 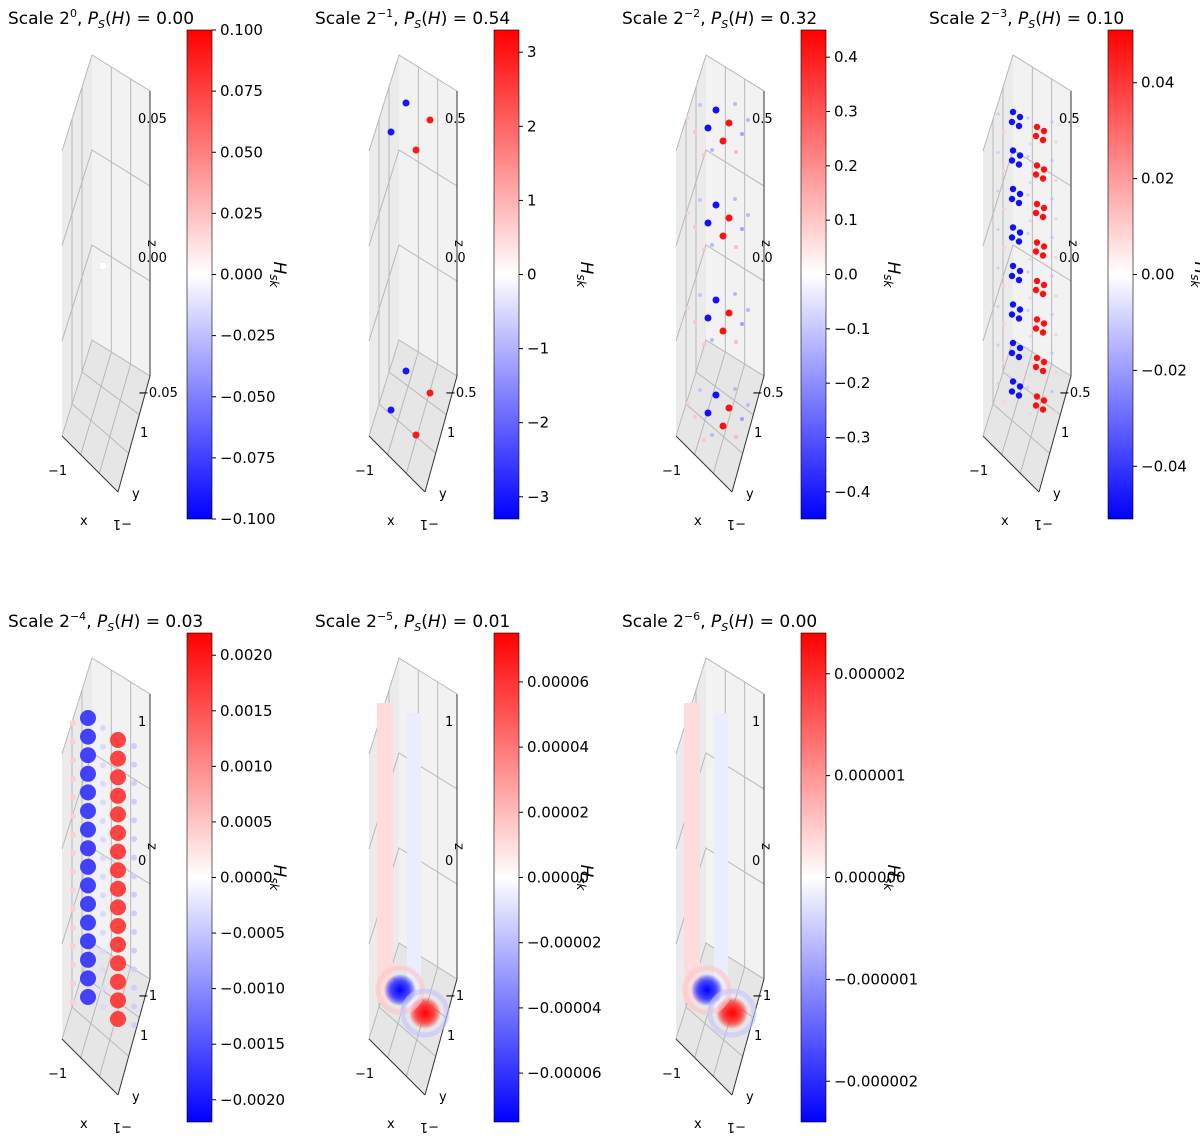 I want to click on colorbar-tick-label: −0.075, so click(x=248, y=458).